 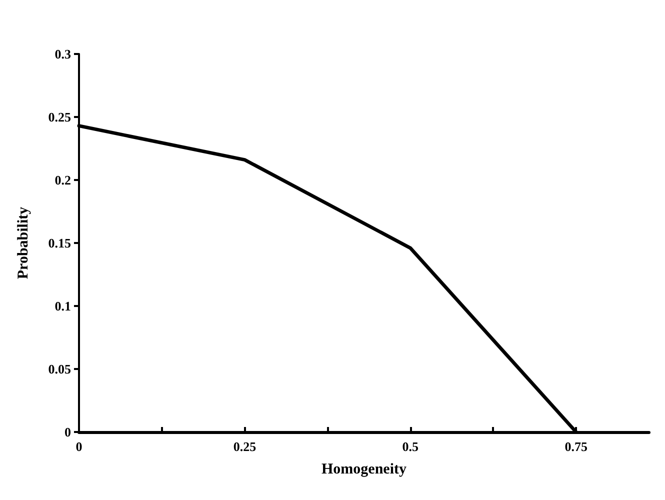 I want to click on x-axis-title: Homogeneity, so click(x=364, y=470).